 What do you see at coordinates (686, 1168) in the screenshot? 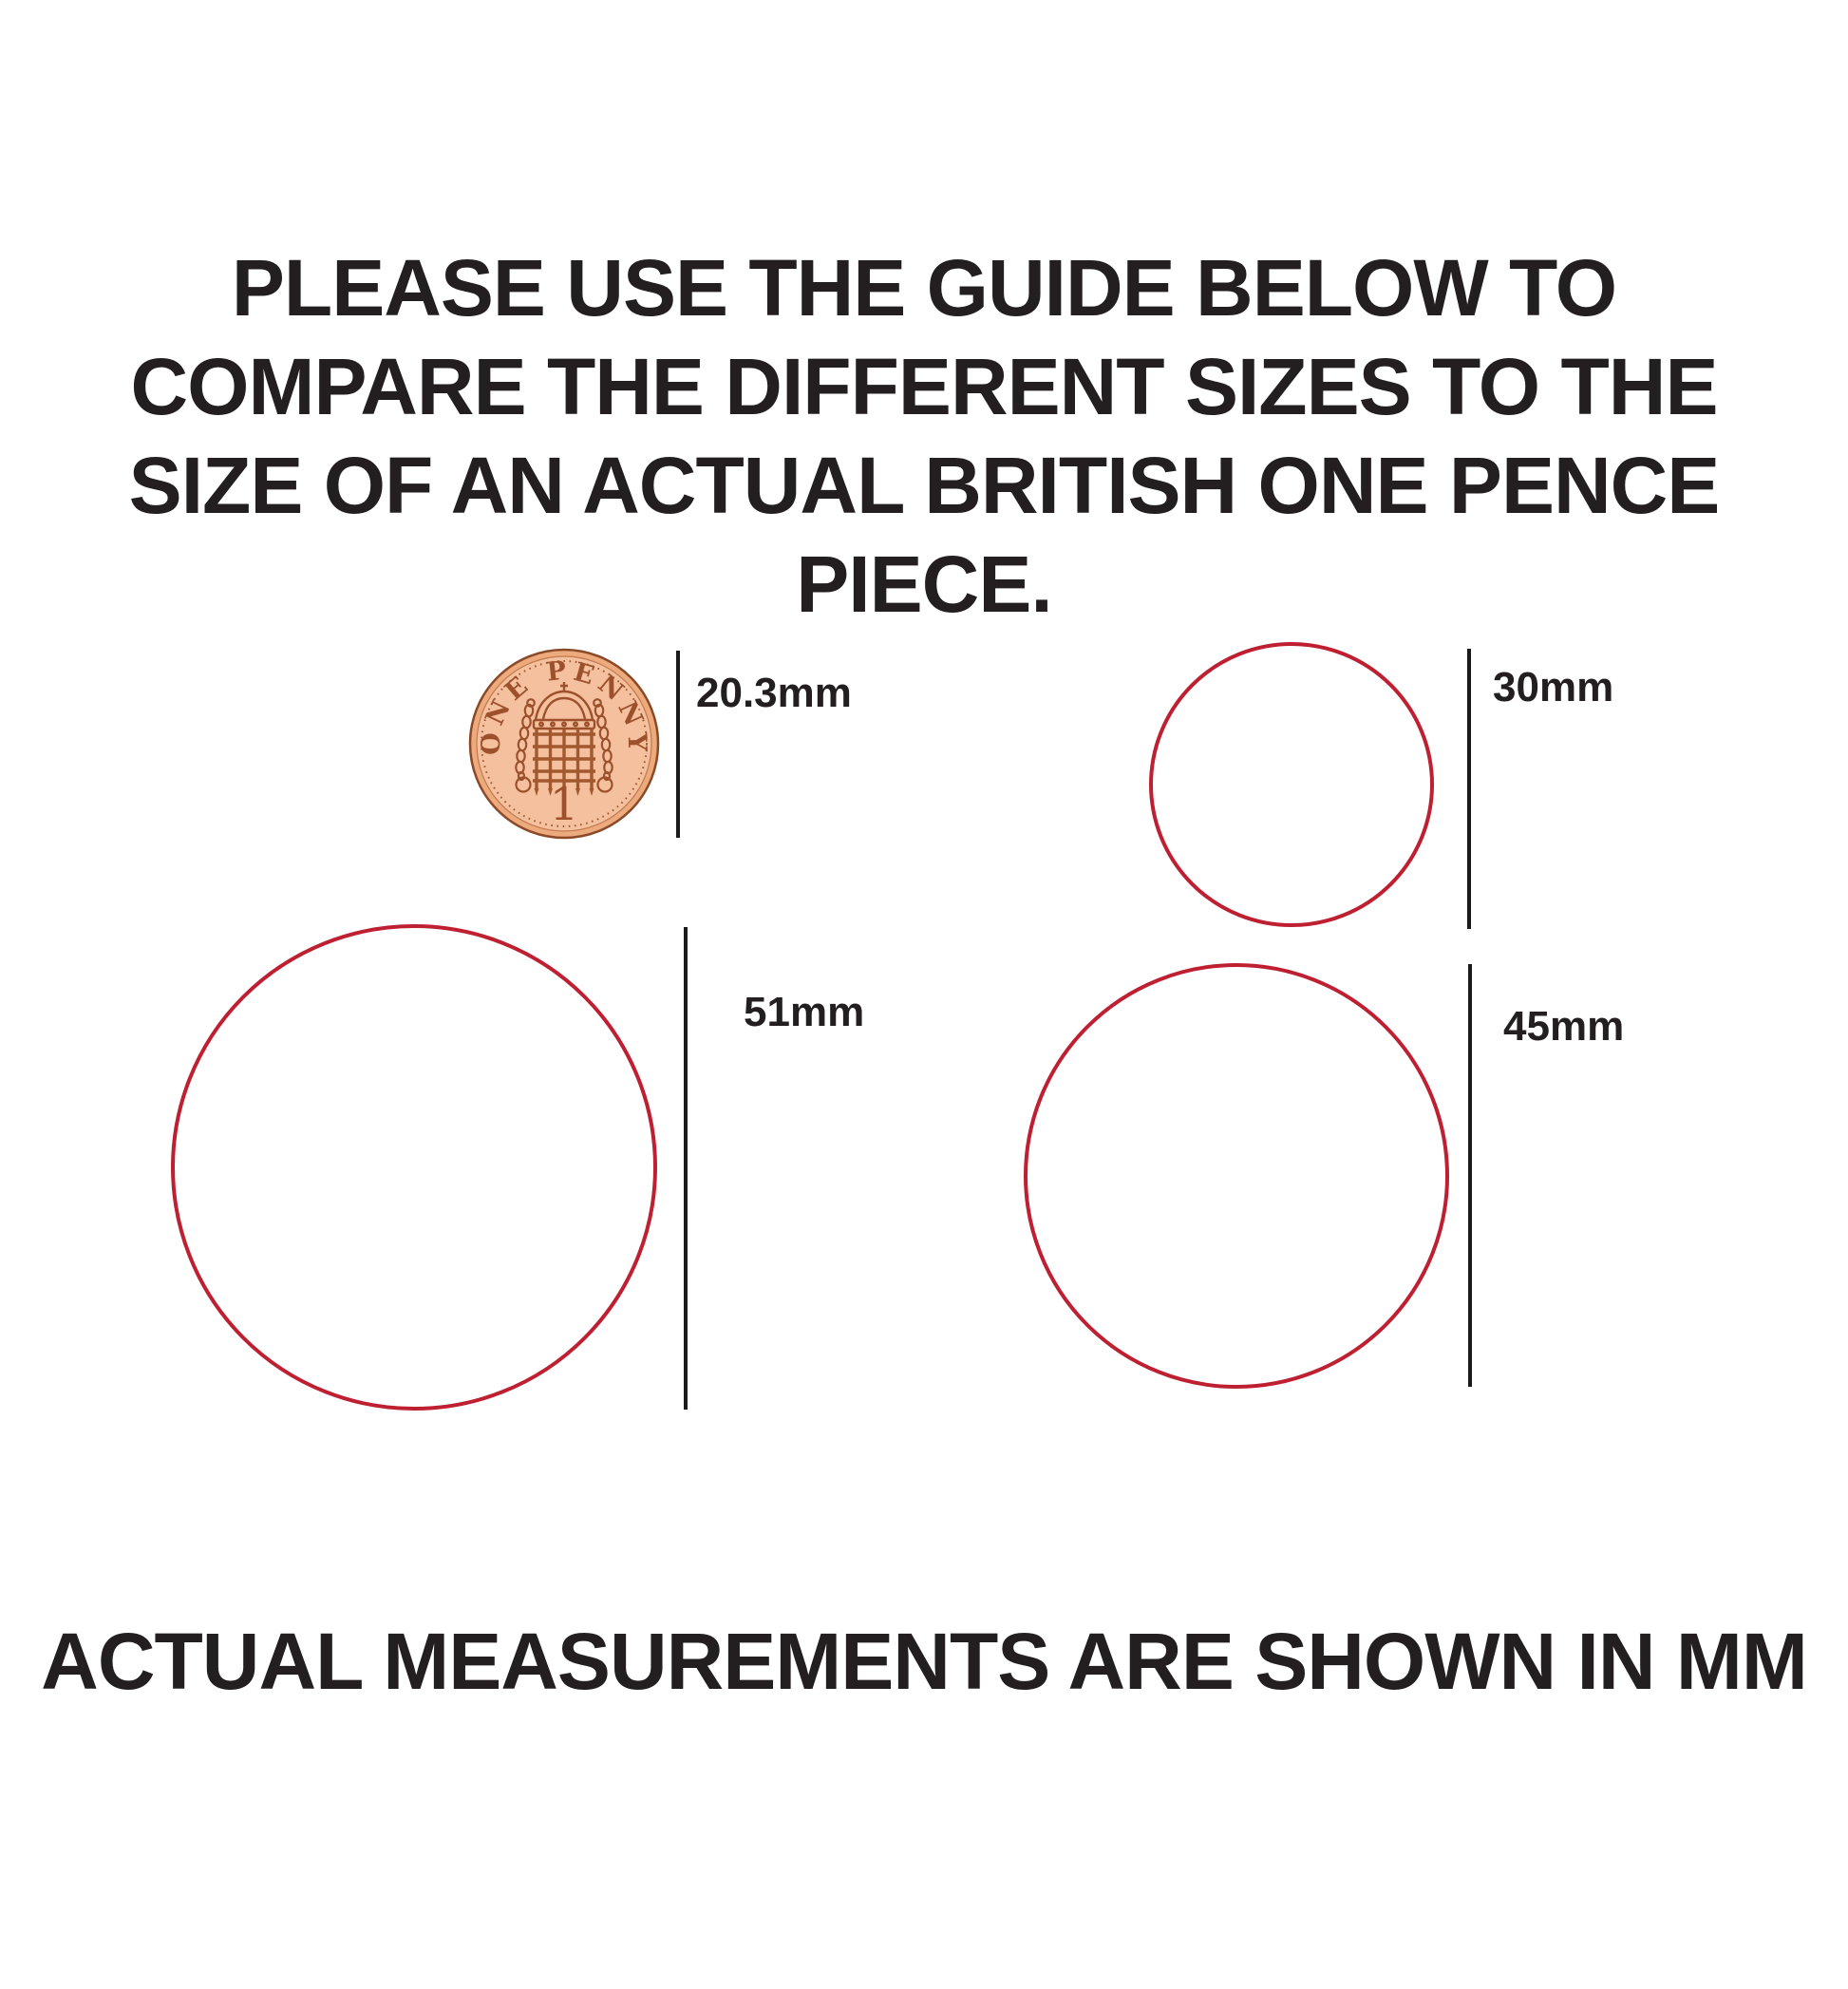
I see `ruler-line-51mm` at bounding box center [686, 1168].